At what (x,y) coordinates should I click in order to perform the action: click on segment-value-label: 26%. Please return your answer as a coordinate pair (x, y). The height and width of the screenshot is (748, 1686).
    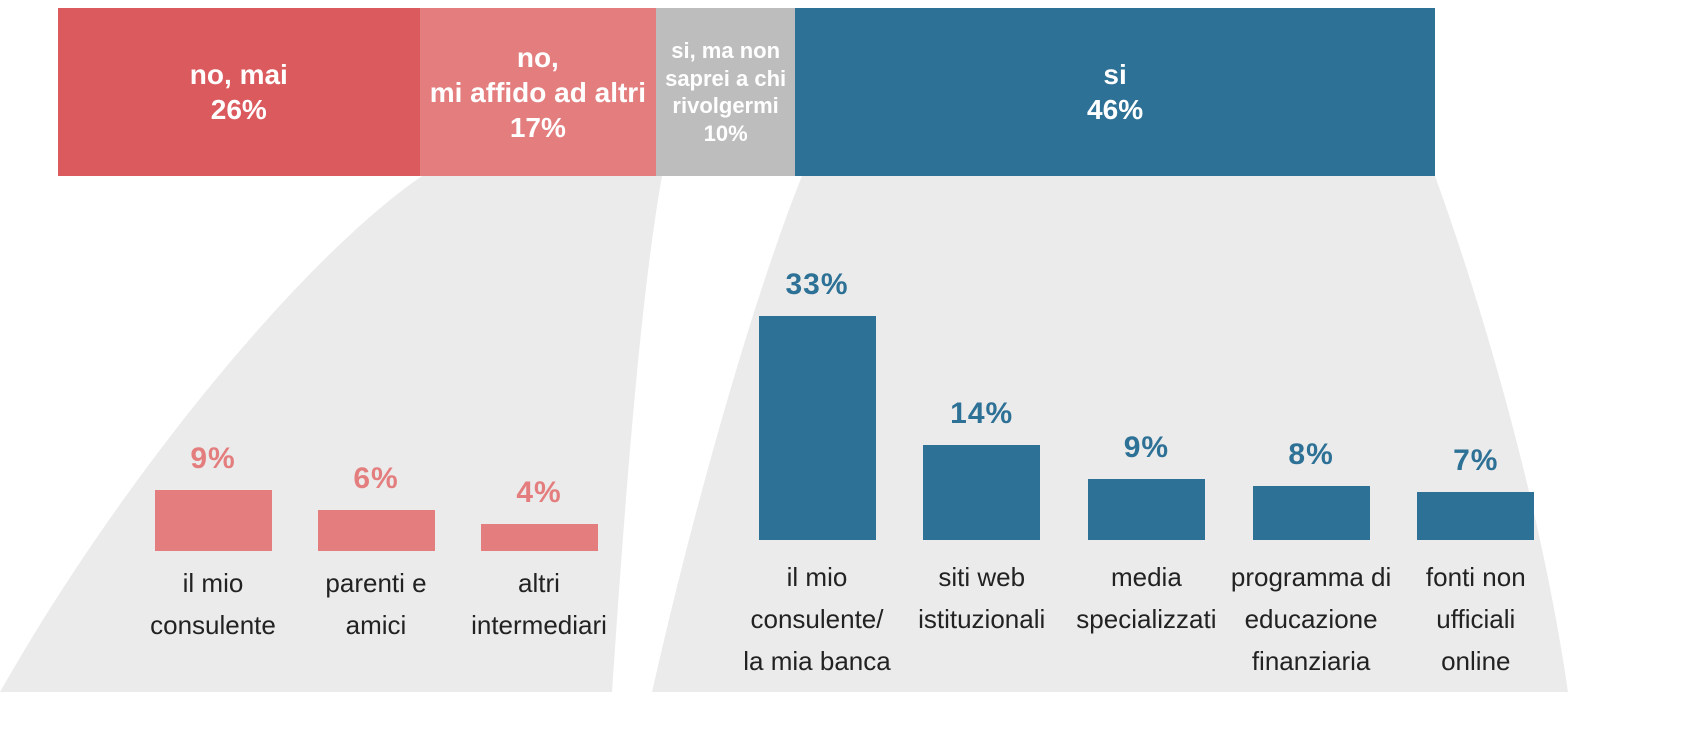
    Looking at the image, I should click on (238, 109).